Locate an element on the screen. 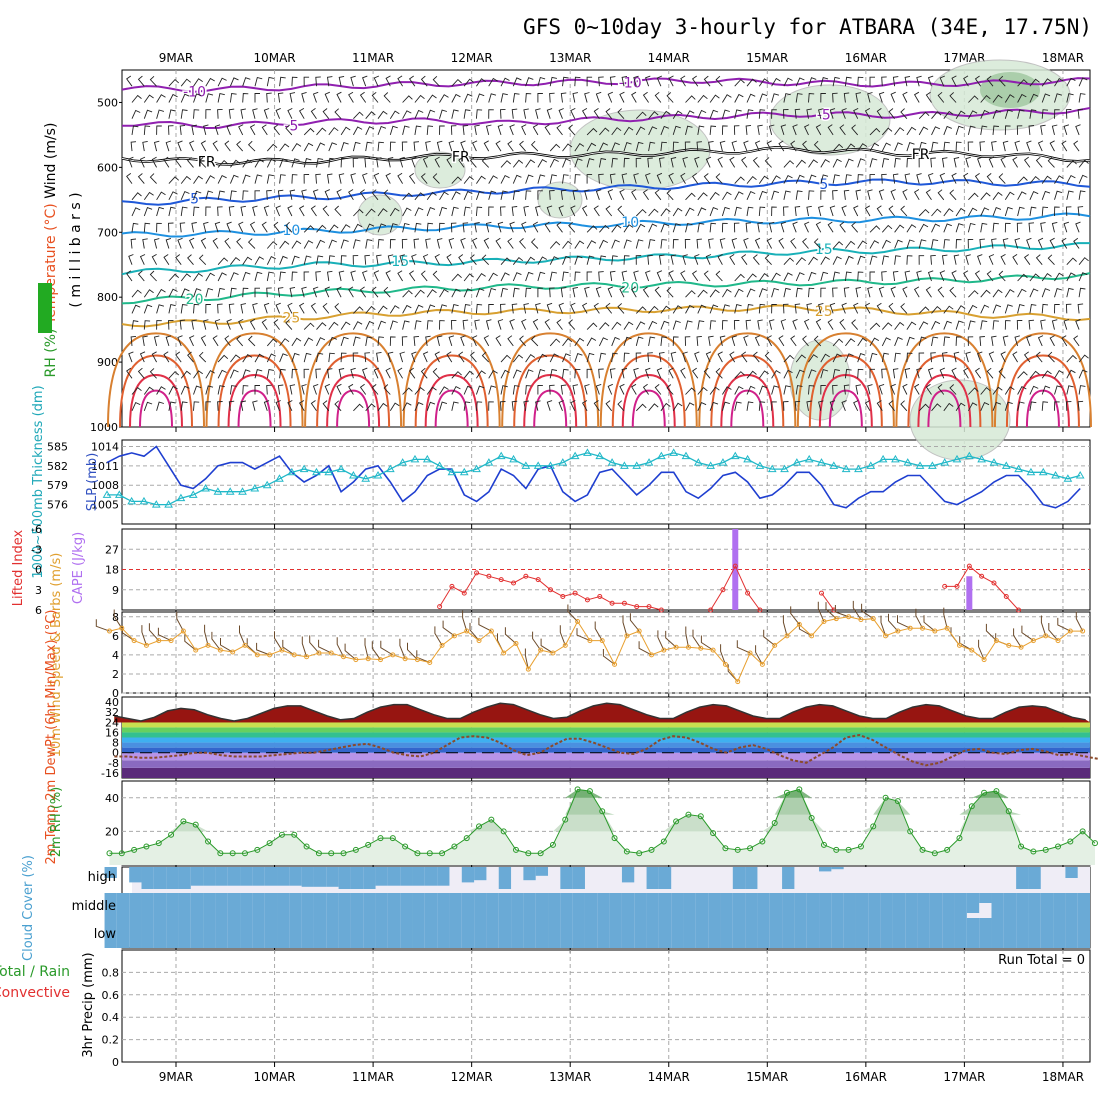 Image resolution: width=1100 pixels, height=1104 pixels. run-total-label: Run Total = 0 is located at coordinates (1041, 960).